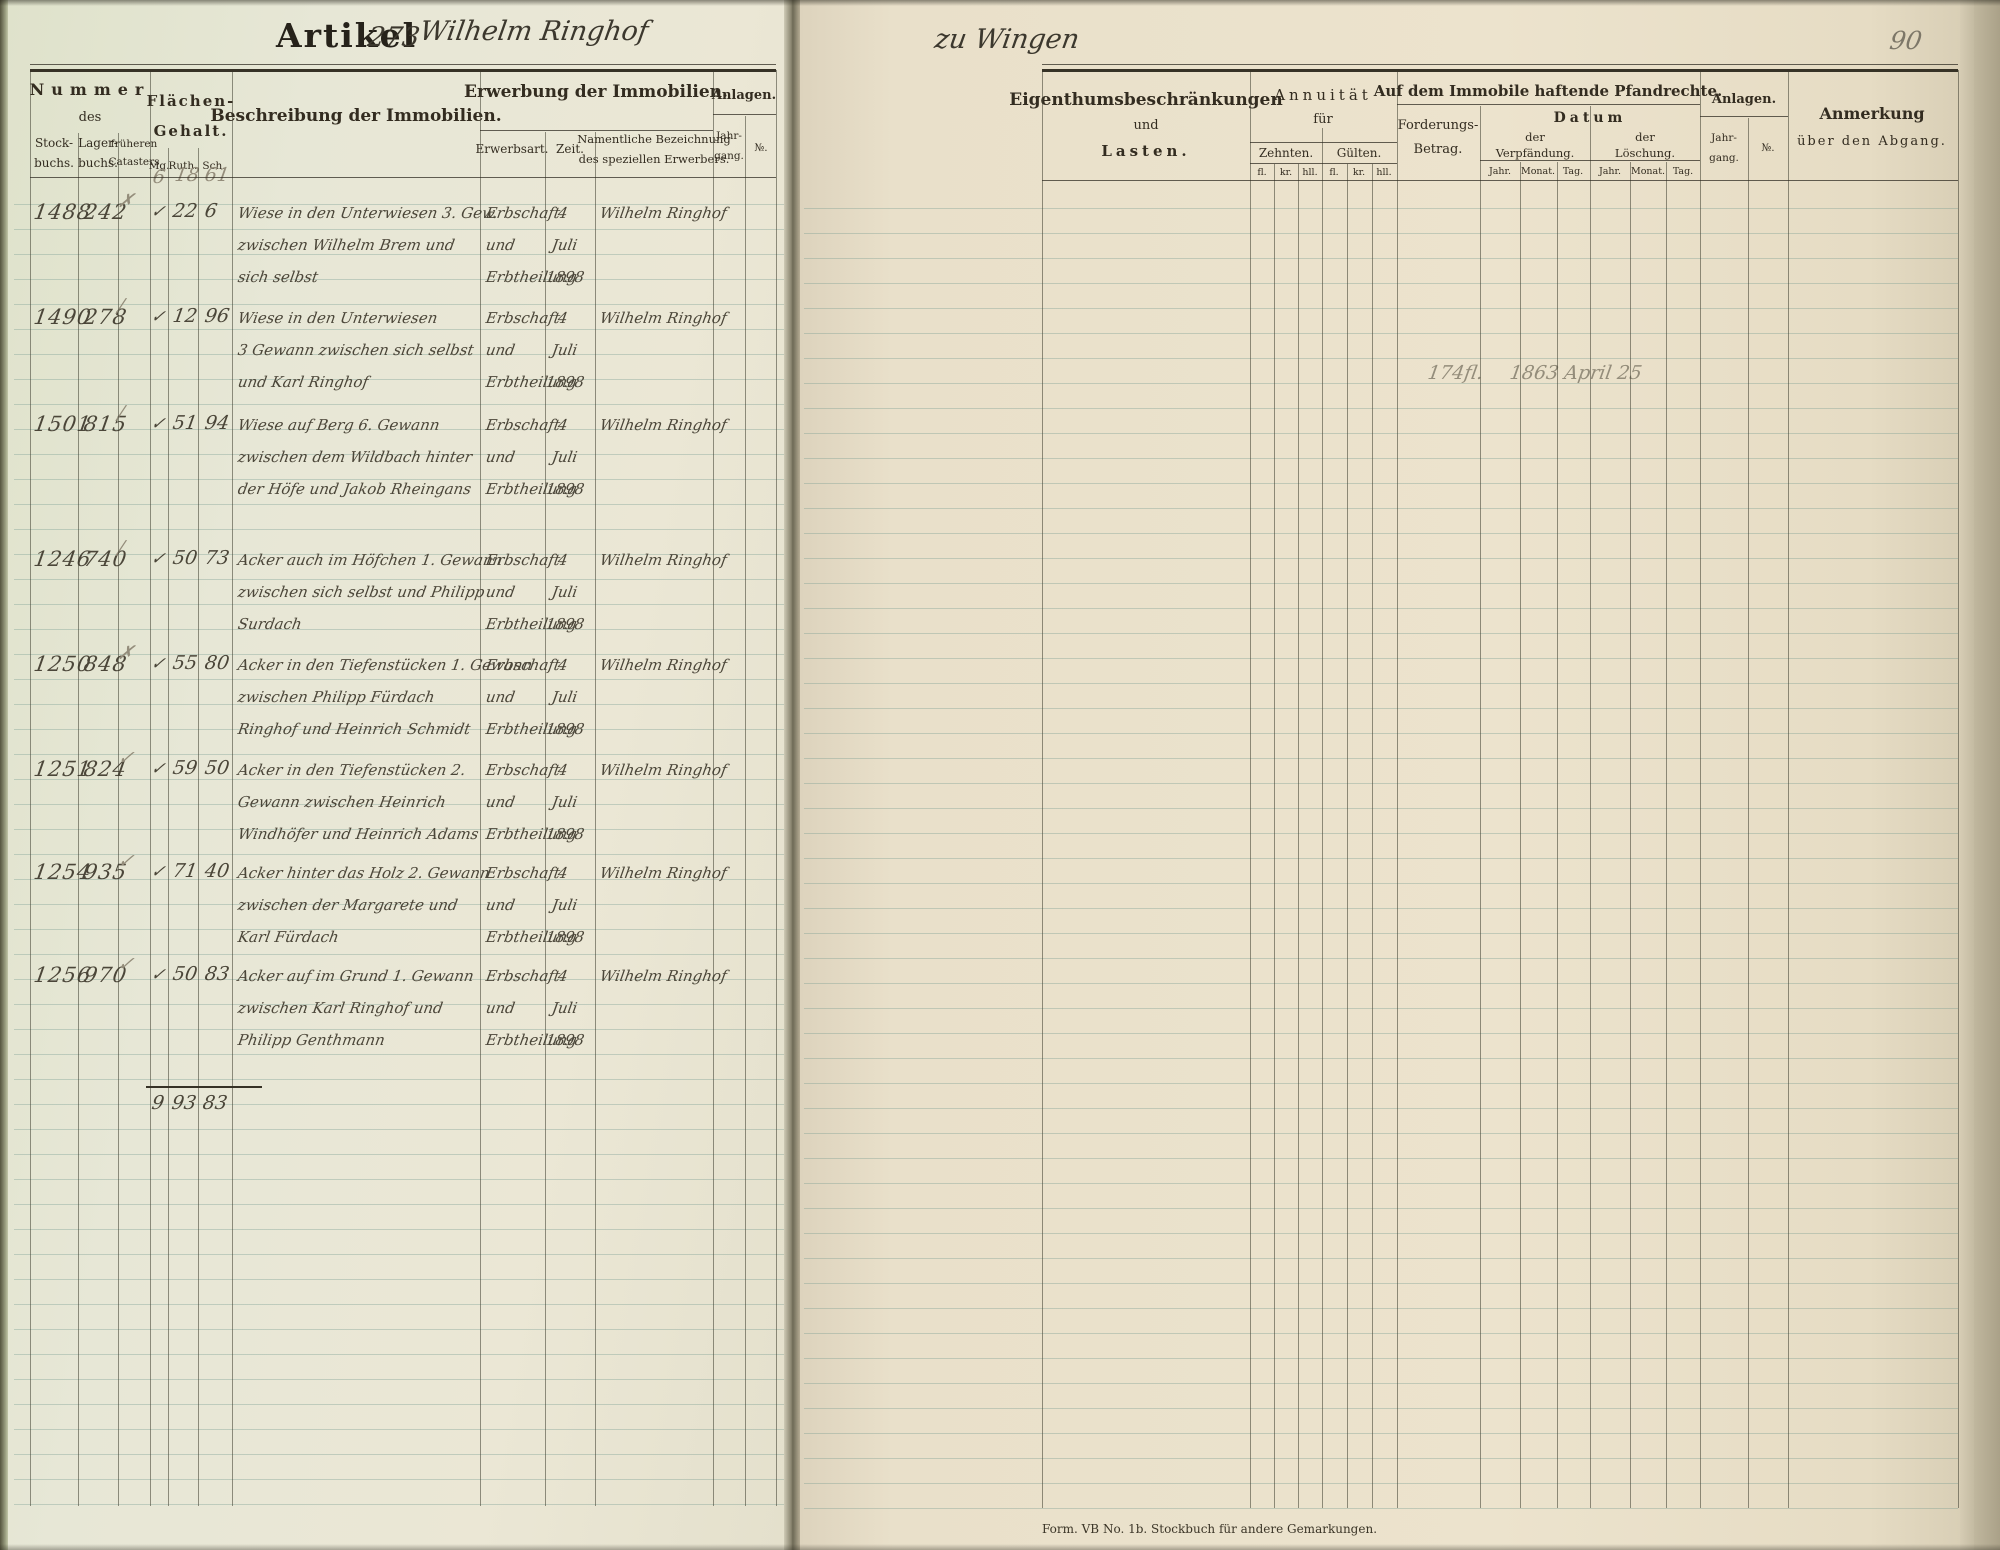 This screenshot has height=1550, width=2000. I want to click on top-shadow, so click(1000, 3).